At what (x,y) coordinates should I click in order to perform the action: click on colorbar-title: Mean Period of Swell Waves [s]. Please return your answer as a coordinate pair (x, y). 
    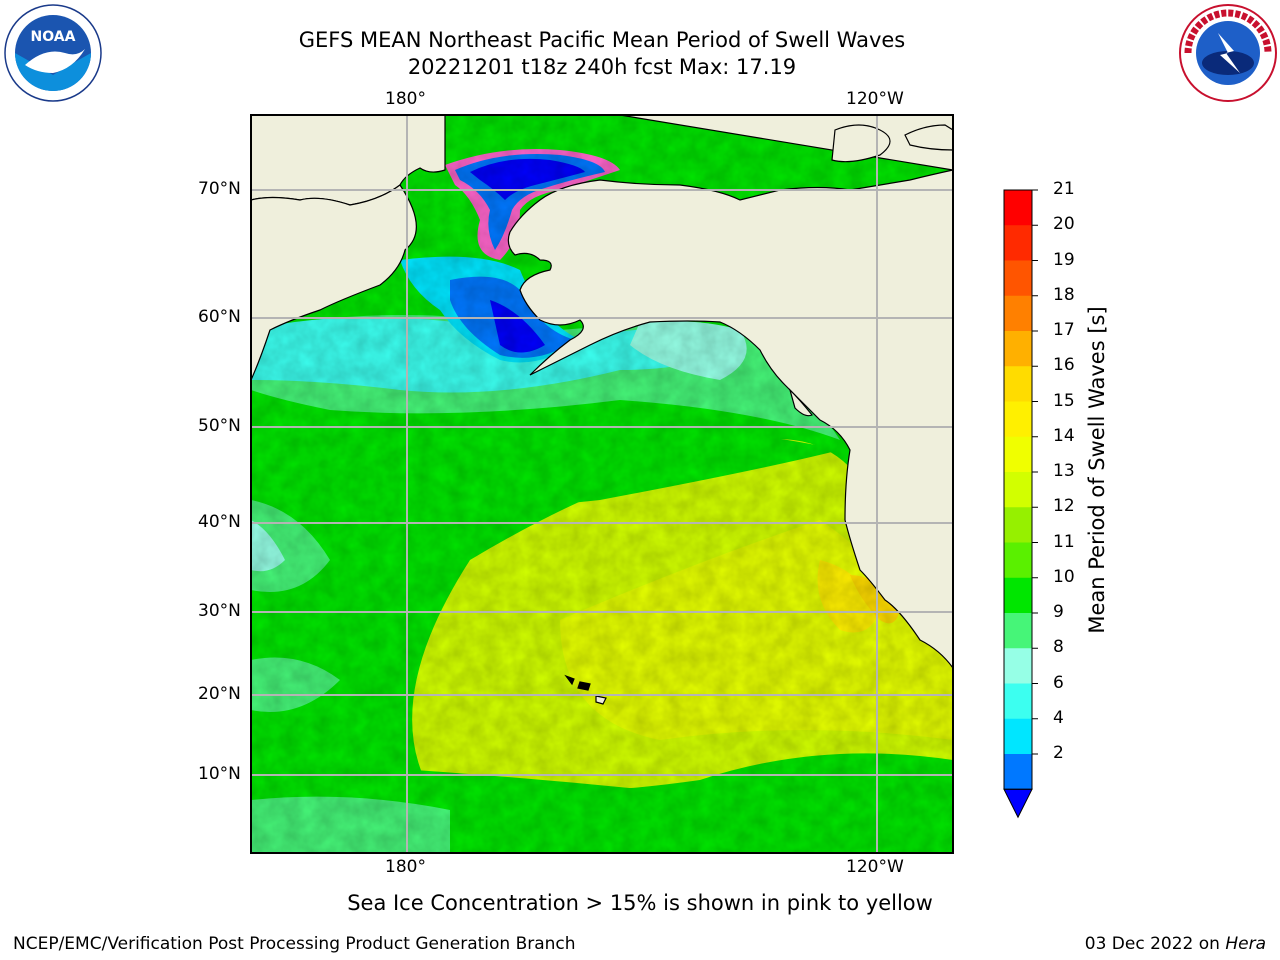
    Looking at the image, I should click on (1097, 470).